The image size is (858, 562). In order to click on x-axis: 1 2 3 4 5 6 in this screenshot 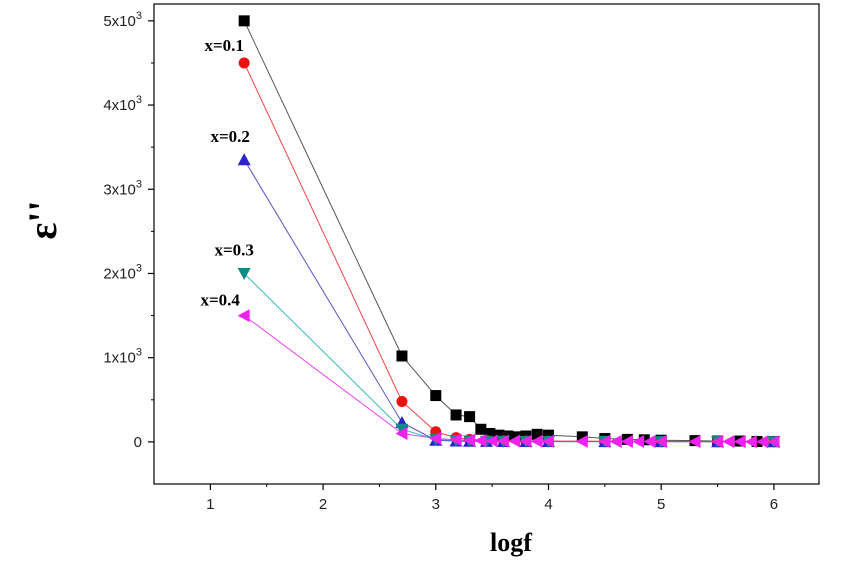, I will do `click(492, 498)`.